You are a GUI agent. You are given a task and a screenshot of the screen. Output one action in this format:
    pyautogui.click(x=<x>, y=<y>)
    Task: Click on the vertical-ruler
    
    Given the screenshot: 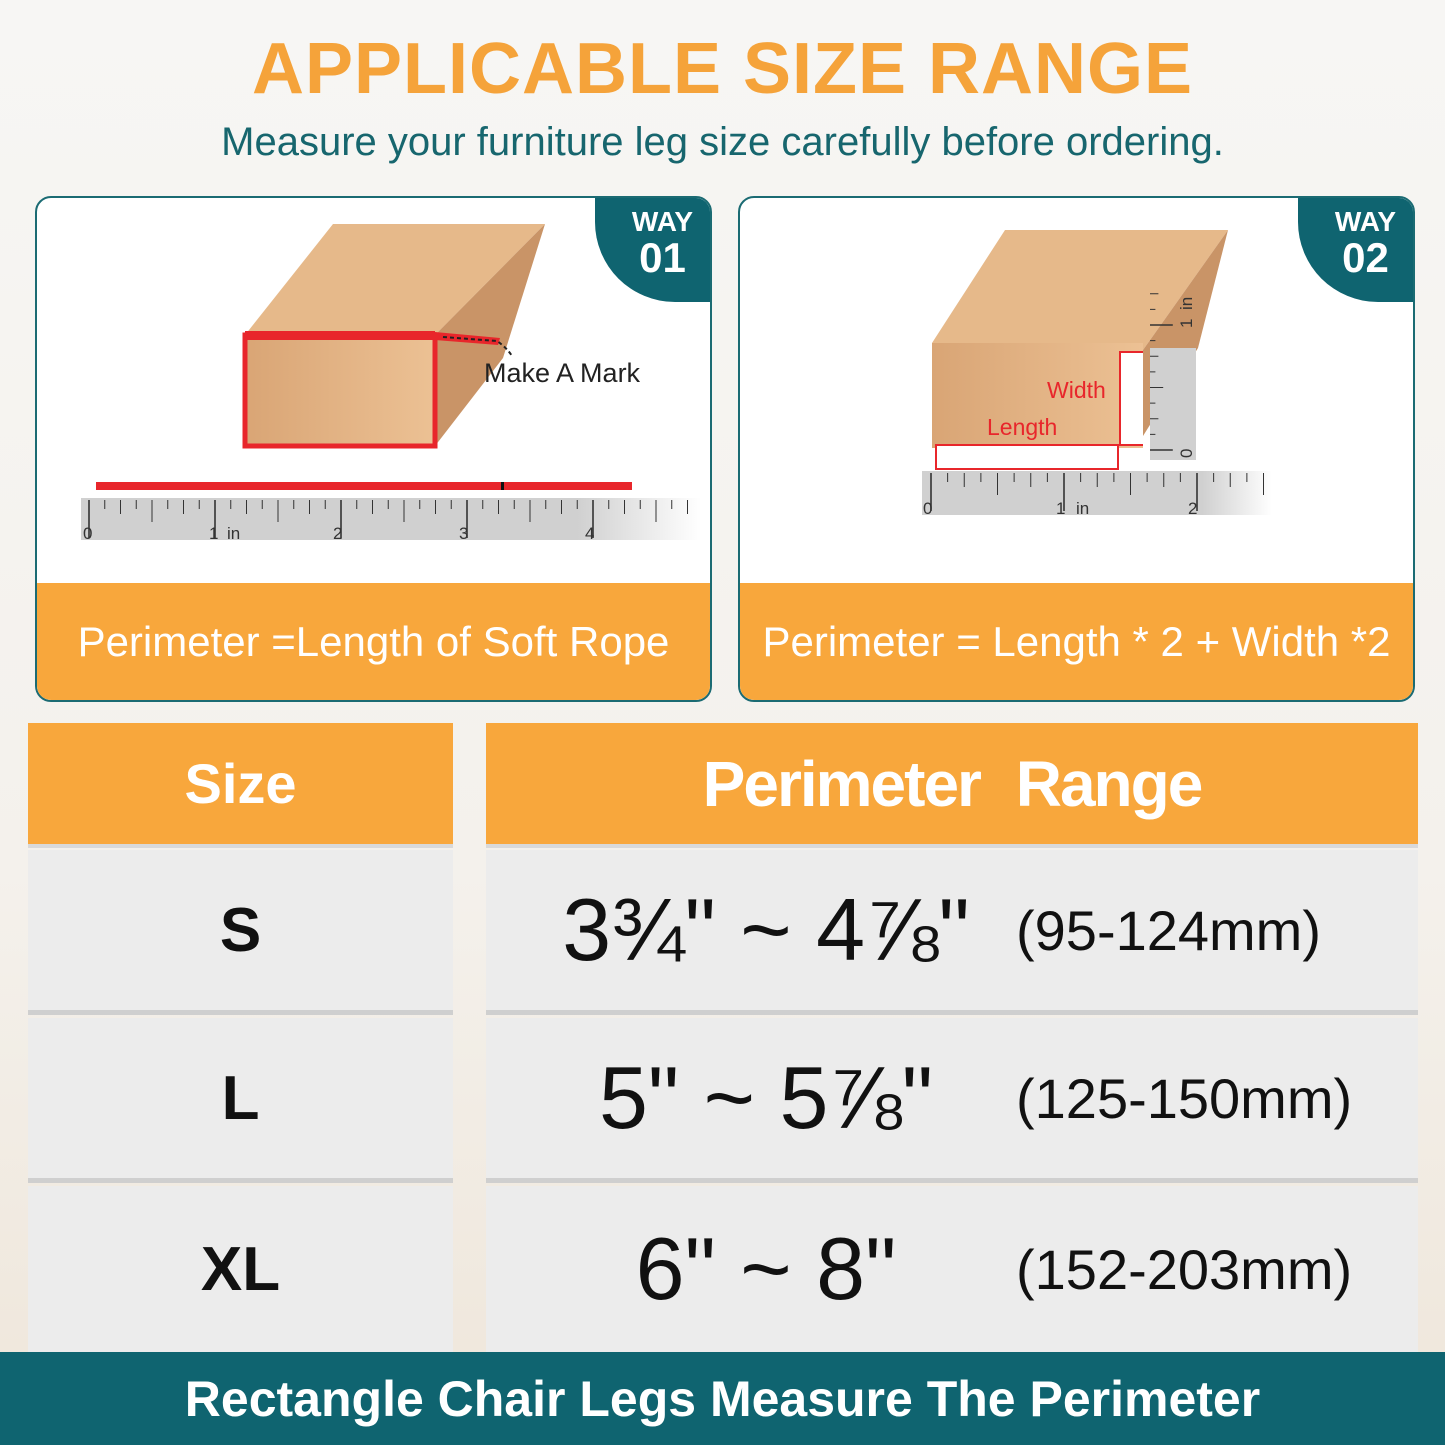 What is the action you would take?
    pyautogui.click(x=1173, y=404)
    